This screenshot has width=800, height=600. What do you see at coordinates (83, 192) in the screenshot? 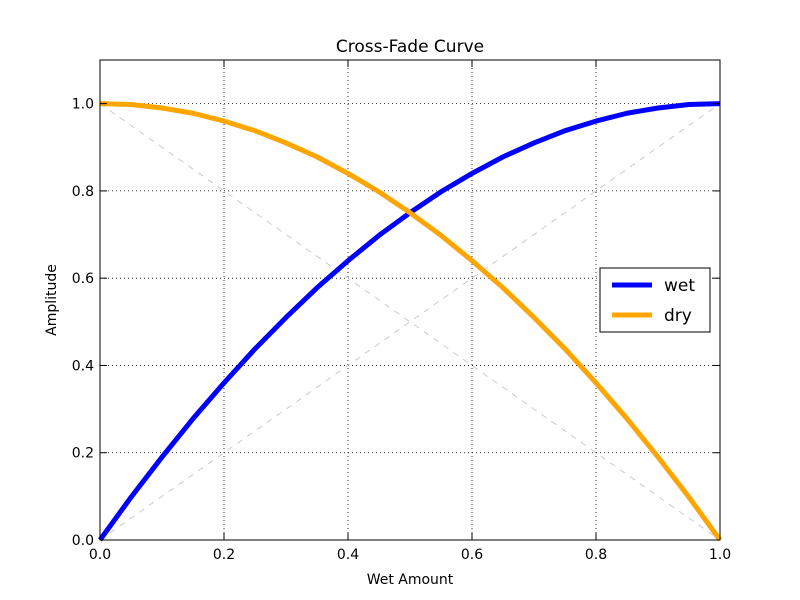
I see `y-tick-label: 0.8` at bounding box center [83, 192].